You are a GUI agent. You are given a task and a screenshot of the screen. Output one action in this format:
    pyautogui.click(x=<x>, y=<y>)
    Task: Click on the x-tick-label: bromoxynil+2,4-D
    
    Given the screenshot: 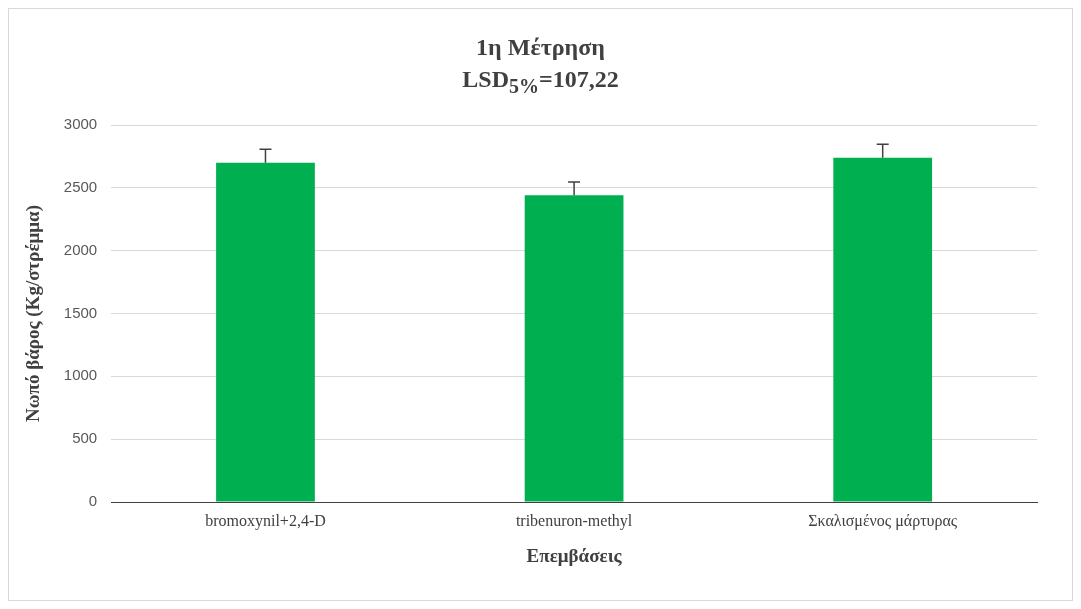 What is the action you would take?
    pyautogui.click(x=265, y=520)
    